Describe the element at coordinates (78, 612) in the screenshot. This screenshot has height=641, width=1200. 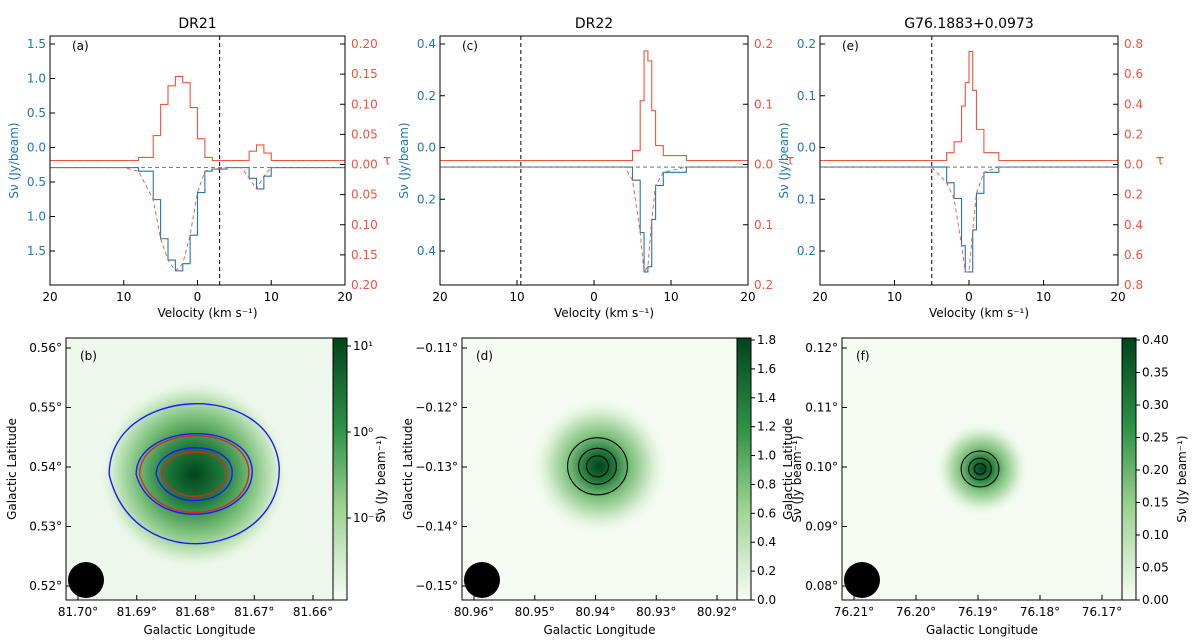
I see `x-tick-label: 81.70°` at that location.